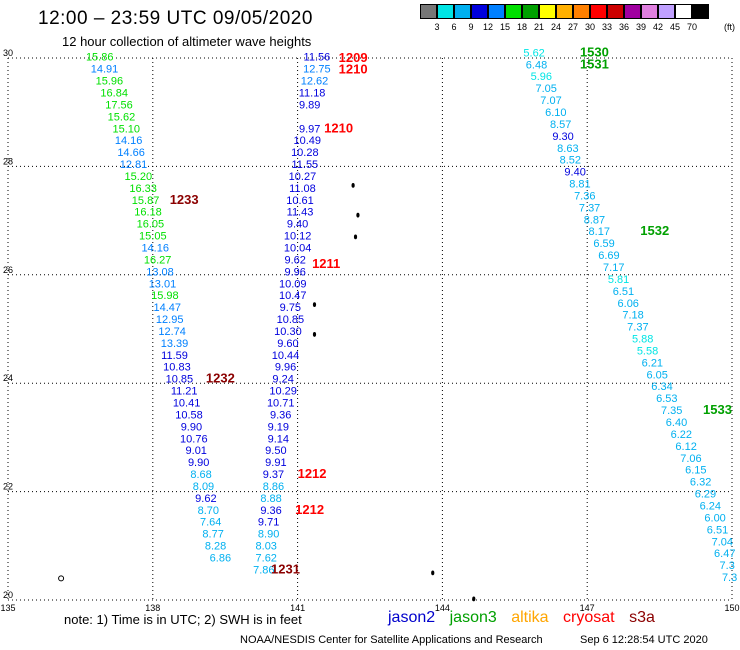 This screenshot has width=740, height=650. What do you see at coordinates (729, 27) in the screenshot?
I see `colorbar-unit: (ft)` at bounding box center [729, 27].